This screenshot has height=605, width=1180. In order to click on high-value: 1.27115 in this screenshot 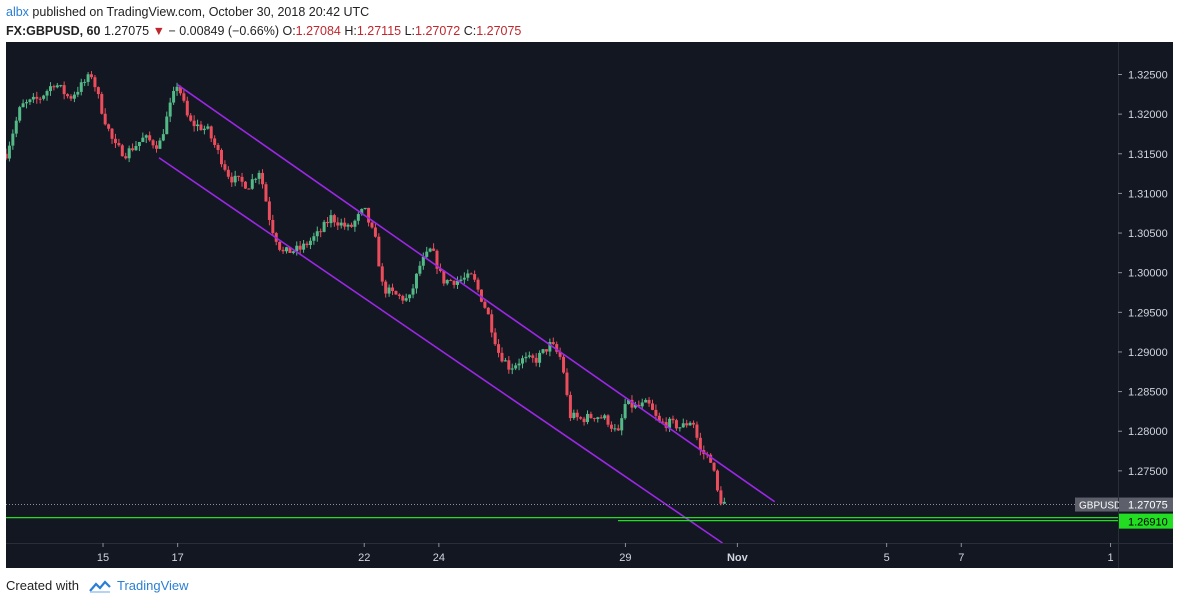, I will do `click(379, 31)`.